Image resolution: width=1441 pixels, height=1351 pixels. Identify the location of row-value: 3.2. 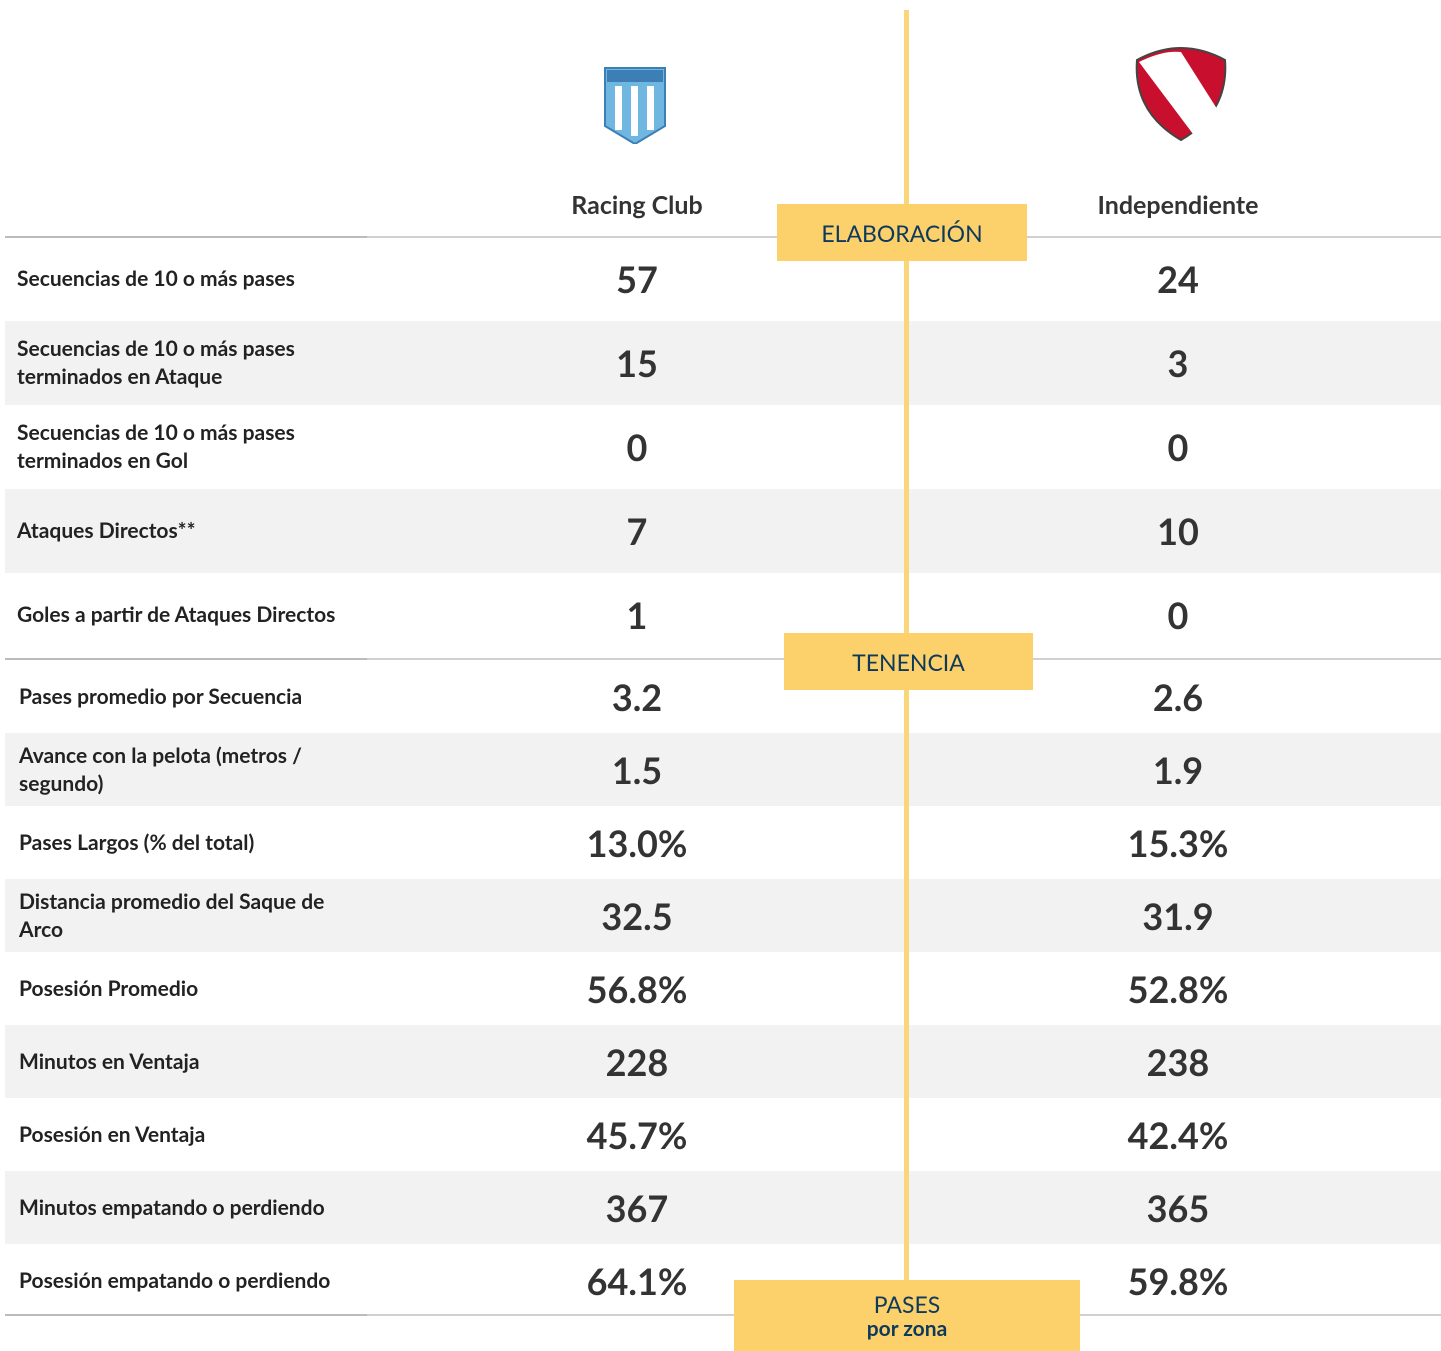
(637, 696).